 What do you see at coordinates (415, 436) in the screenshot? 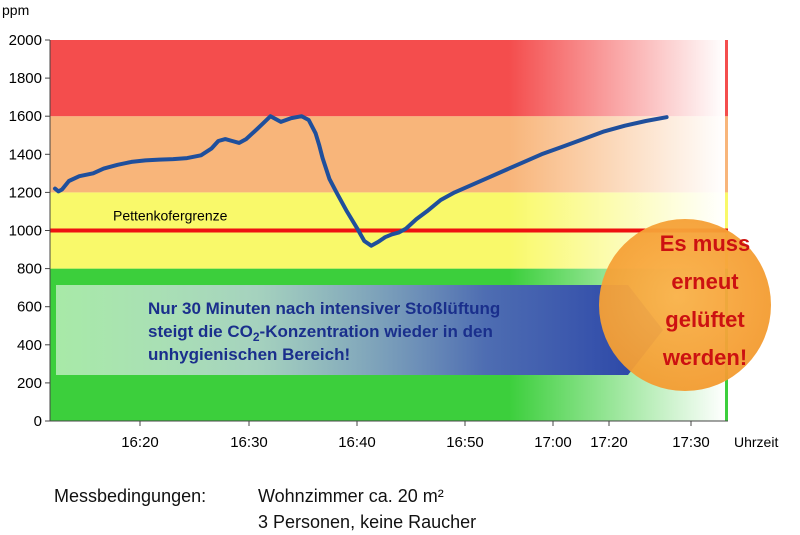
I see `x-ticks: 16:20 16:30 16:40 16:50 17:00 17:20 17:30` at bounding box center [415, 436].